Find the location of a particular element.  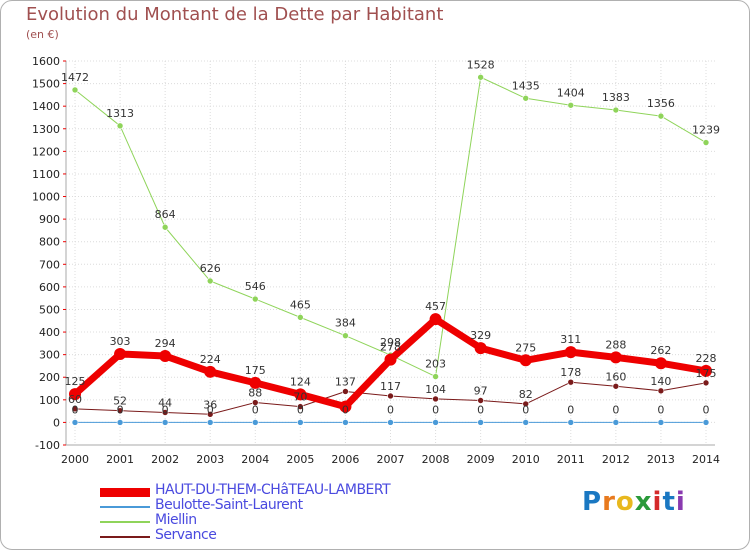

data-label: 82 is located at coordinates (526, 394).